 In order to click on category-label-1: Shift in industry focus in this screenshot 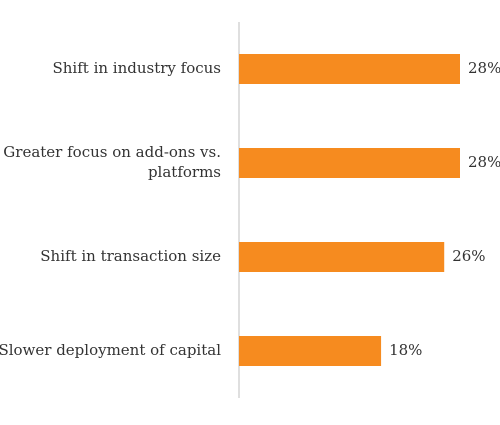, I will do `click(136, 68)`.